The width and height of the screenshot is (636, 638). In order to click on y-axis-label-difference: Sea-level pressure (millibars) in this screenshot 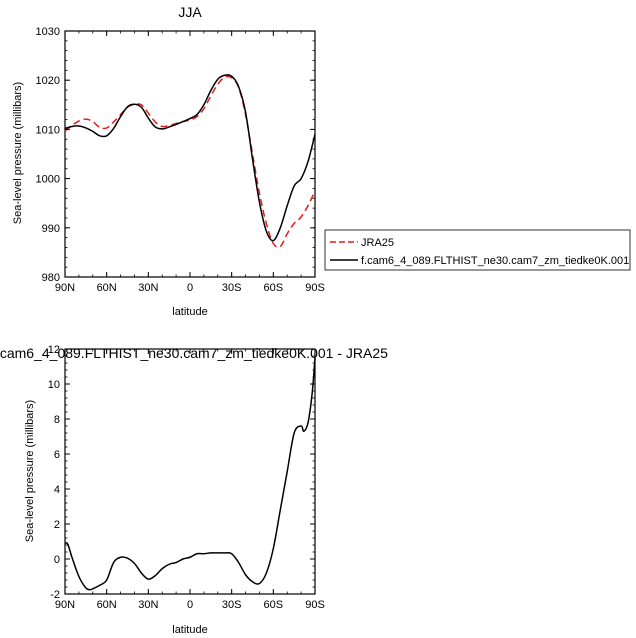, I will do `click(30, 471)`.